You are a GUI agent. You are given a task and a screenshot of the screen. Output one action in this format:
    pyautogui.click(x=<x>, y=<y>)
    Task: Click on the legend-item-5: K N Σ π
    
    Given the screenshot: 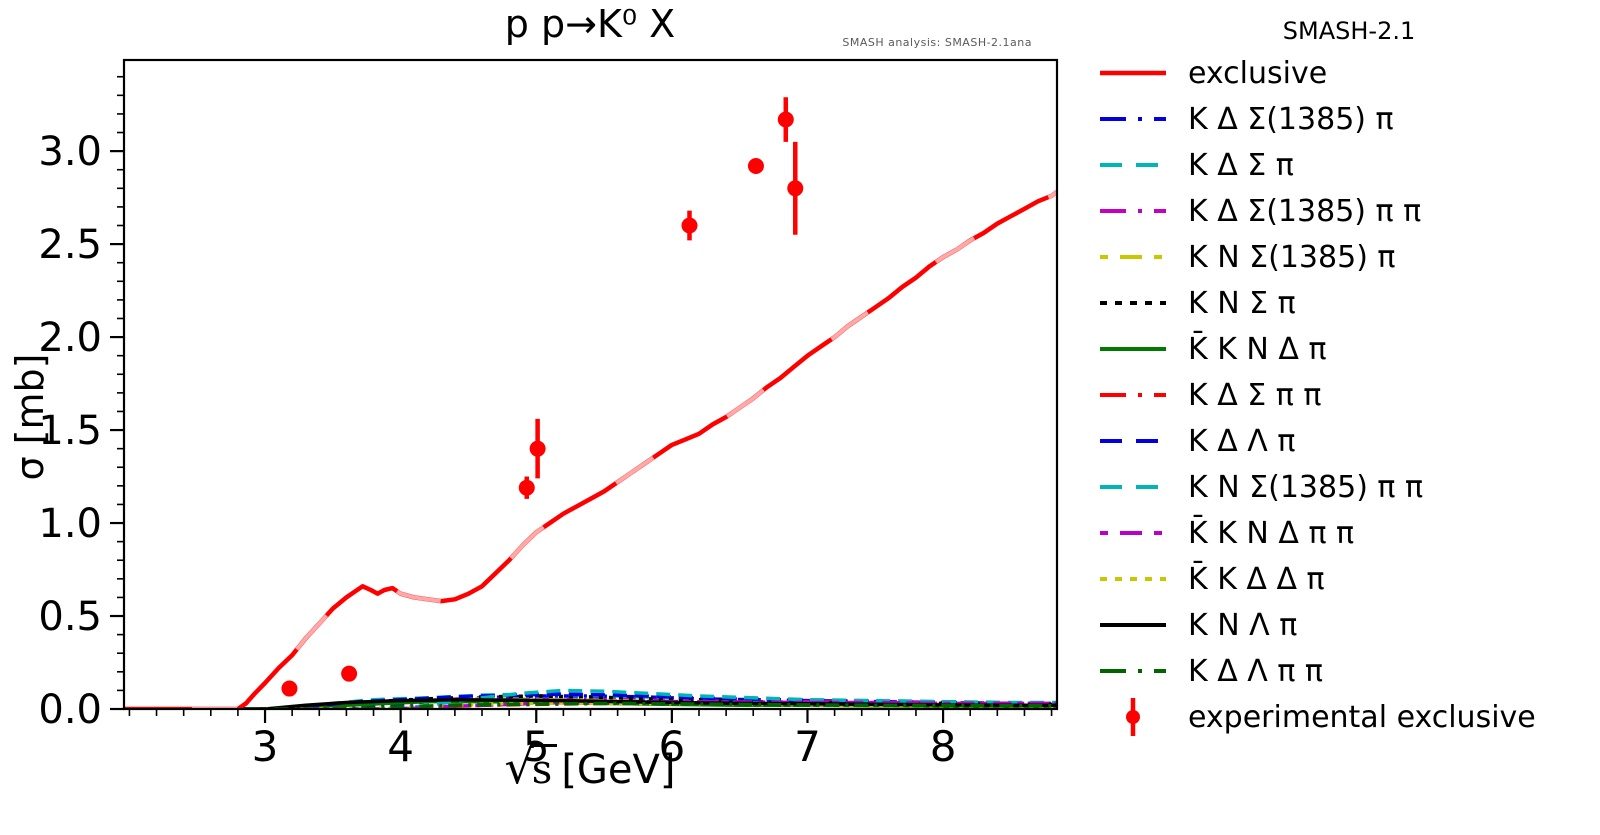 What is the action you would take?
    pyautogui.click(x=1349, y=303)
    